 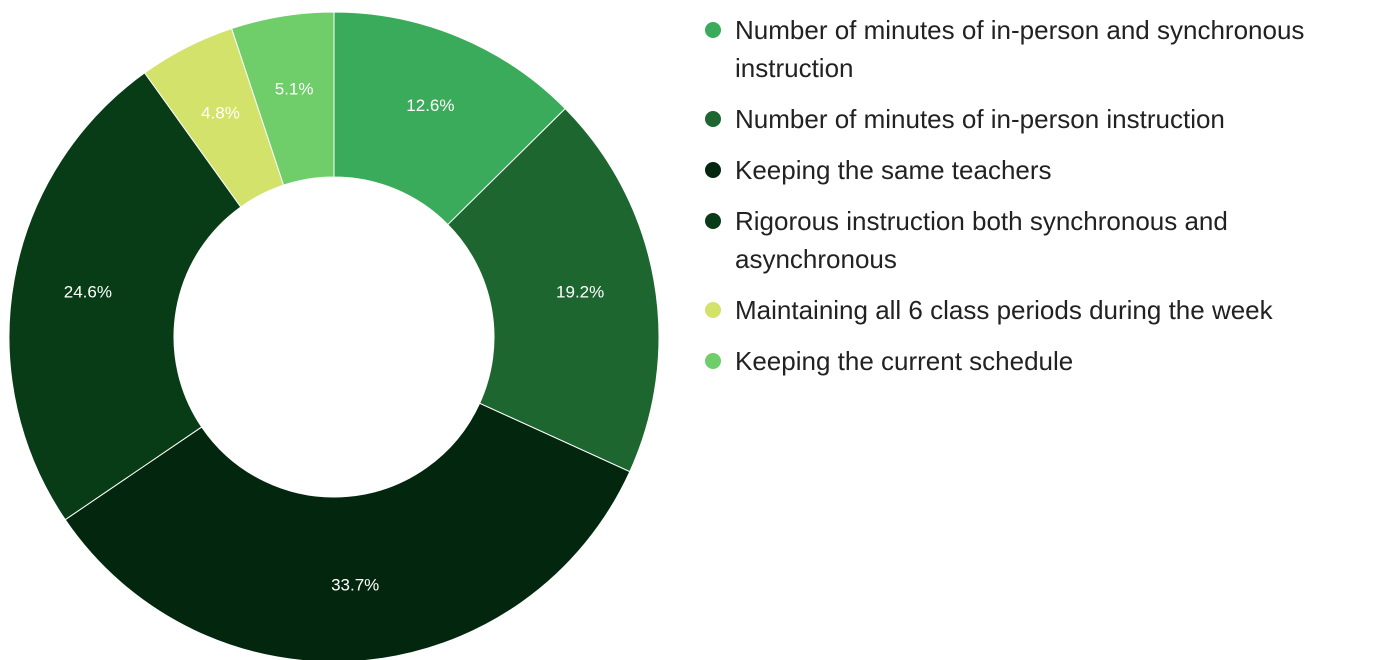 What do you see at coordinates (430, 105) in the screenshot?
I see `data-label: 12.6%` at bounding box center [430, 105].